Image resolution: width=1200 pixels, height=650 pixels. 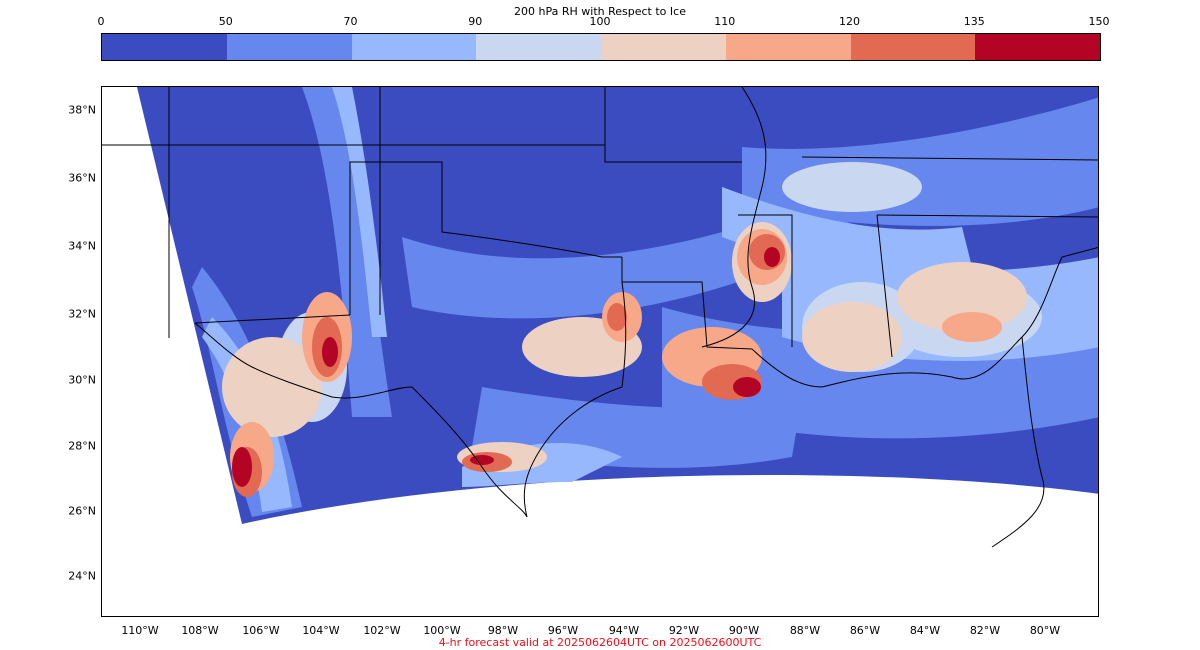 I want to click on lon-label: 80°W, so click(x=1045, y=630).